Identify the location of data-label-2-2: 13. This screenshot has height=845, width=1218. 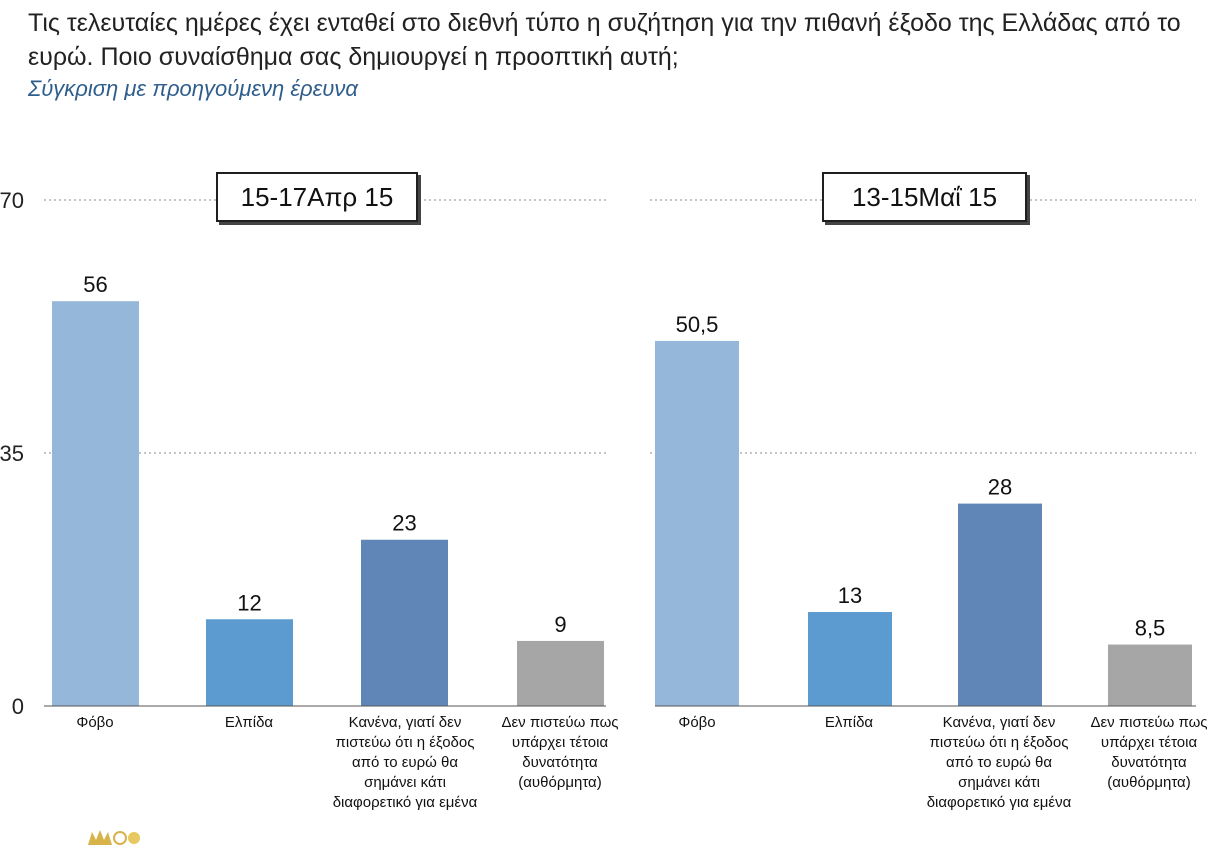
(850, 595).